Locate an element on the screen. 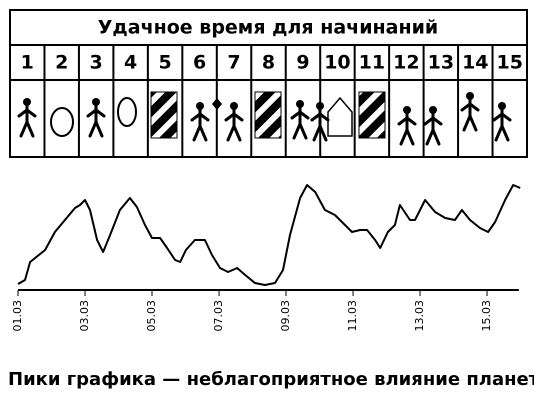  day-label: 15 is located at coordinates (510, 63).